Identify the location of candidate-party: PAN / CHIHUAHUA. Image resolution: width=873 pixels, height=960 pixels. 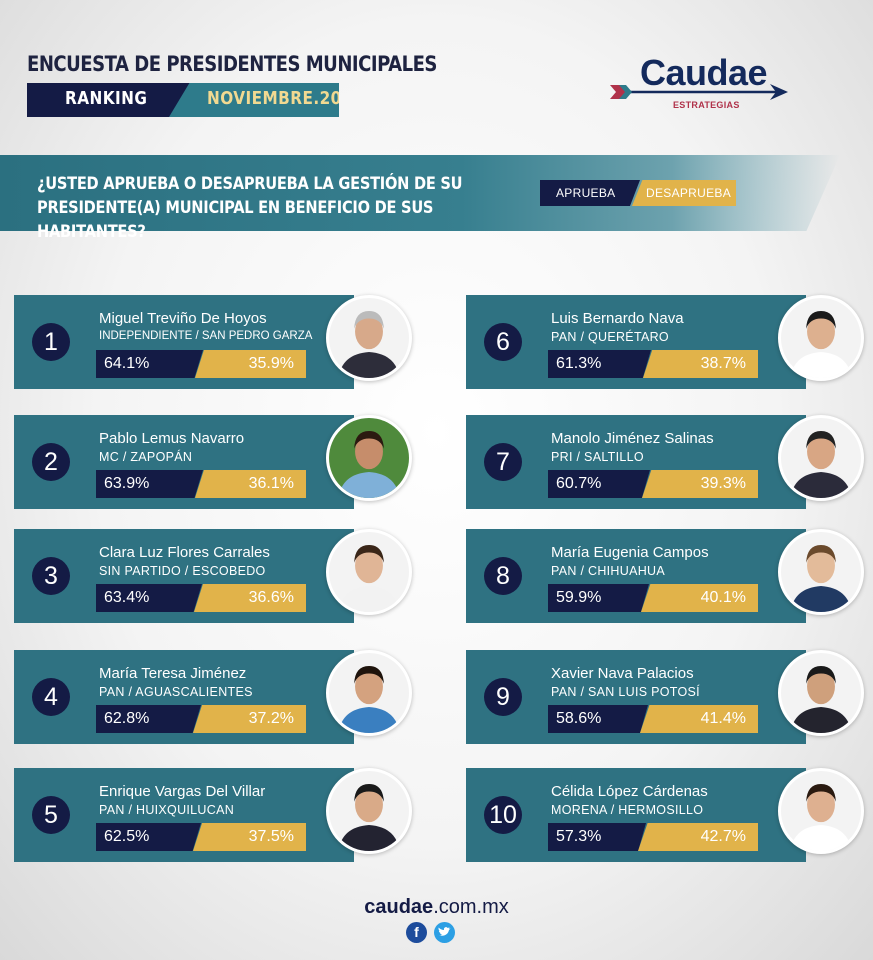
(608, 571).